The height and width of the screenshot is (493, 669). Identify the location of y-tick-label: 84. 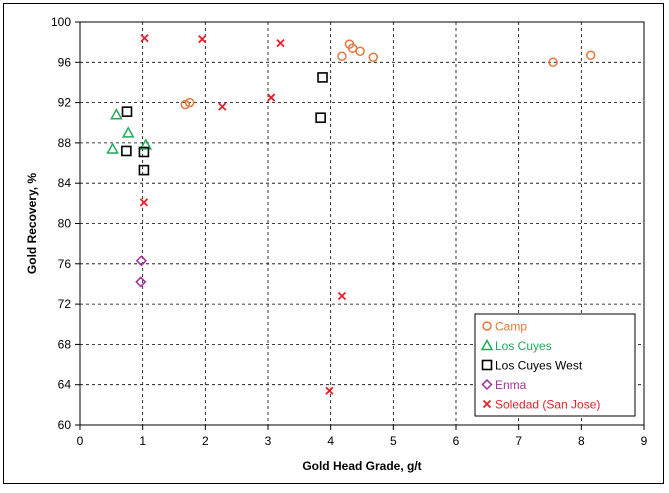
(65, 183).